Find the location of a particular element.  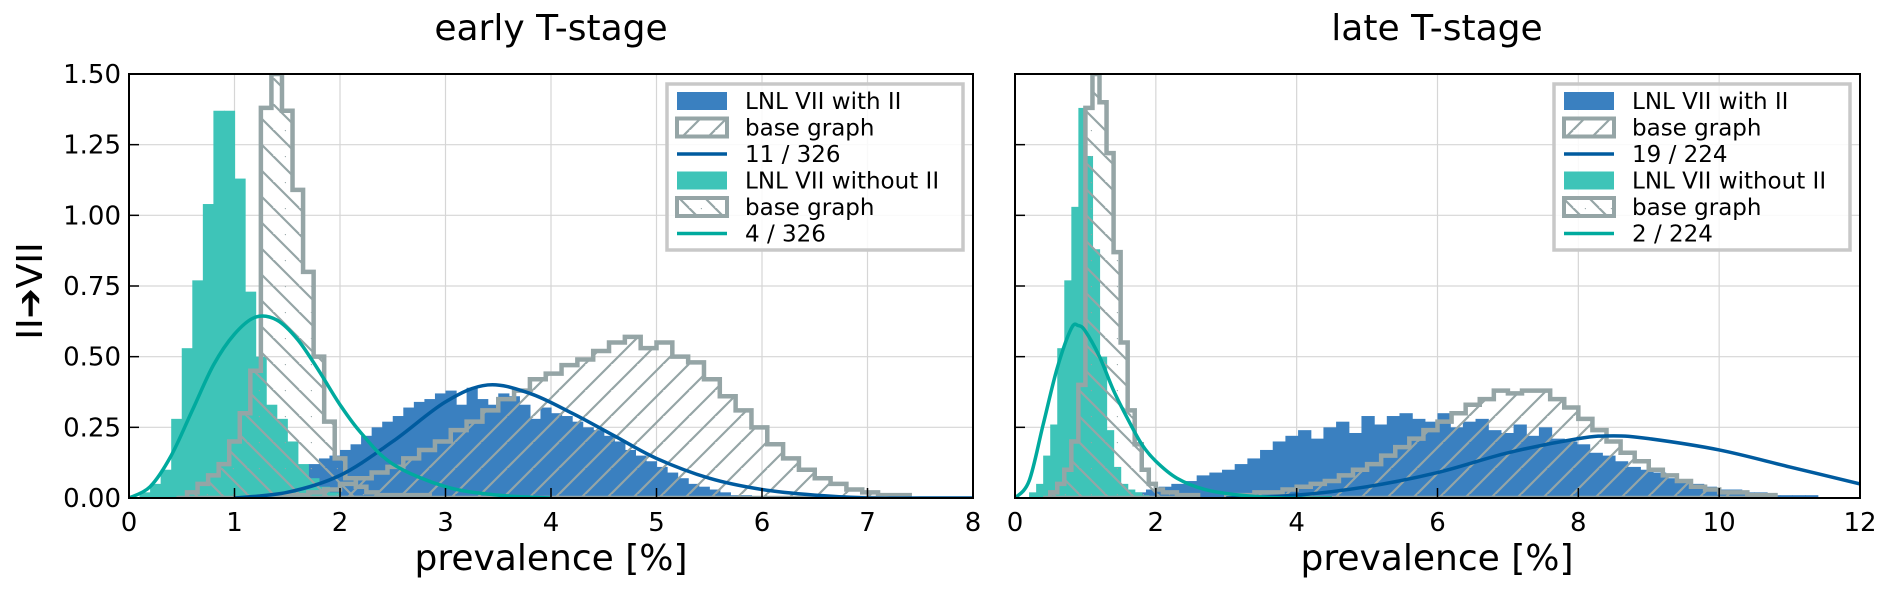

legend-label: 4 / 326 is located at coordinates (785, 235).